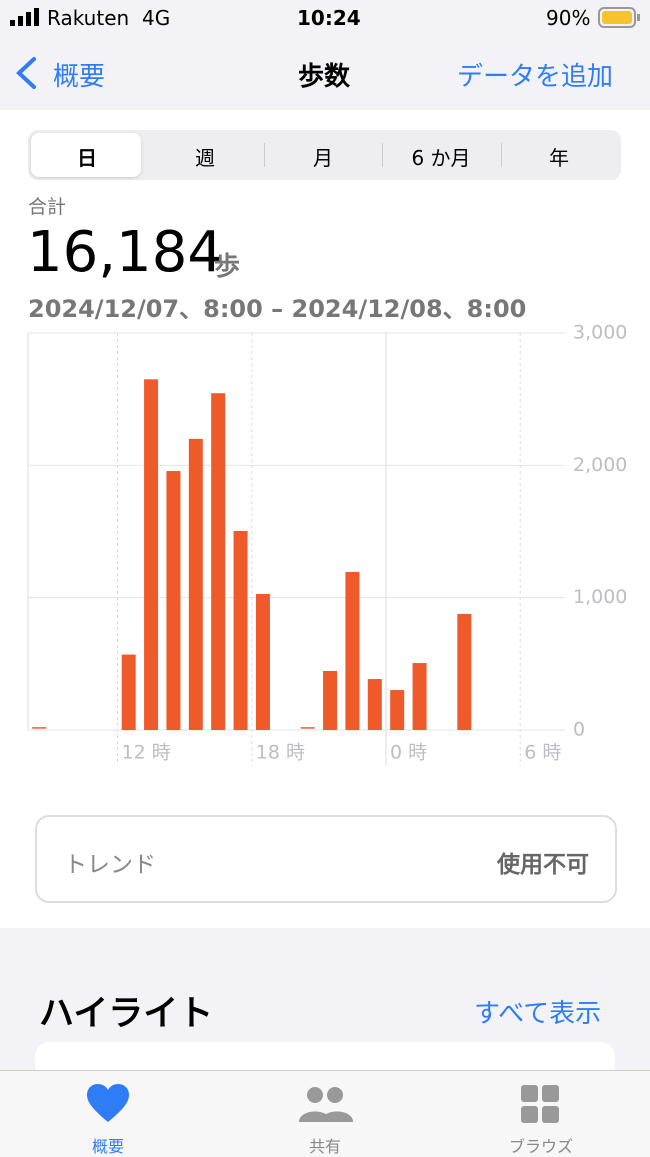  I want to click on trend-status: 使用不可, so click(543, 865).